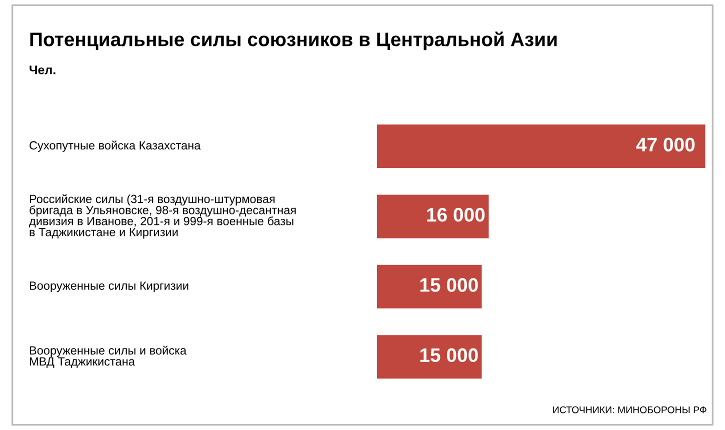 The height and width of the screenshot is (430, 725). What do you see at coordinates (293, 41) in the screenshot?
I see `chart-title: Потенциальные силы союзников в Центральной Азии` at bounding box center [293, 41].